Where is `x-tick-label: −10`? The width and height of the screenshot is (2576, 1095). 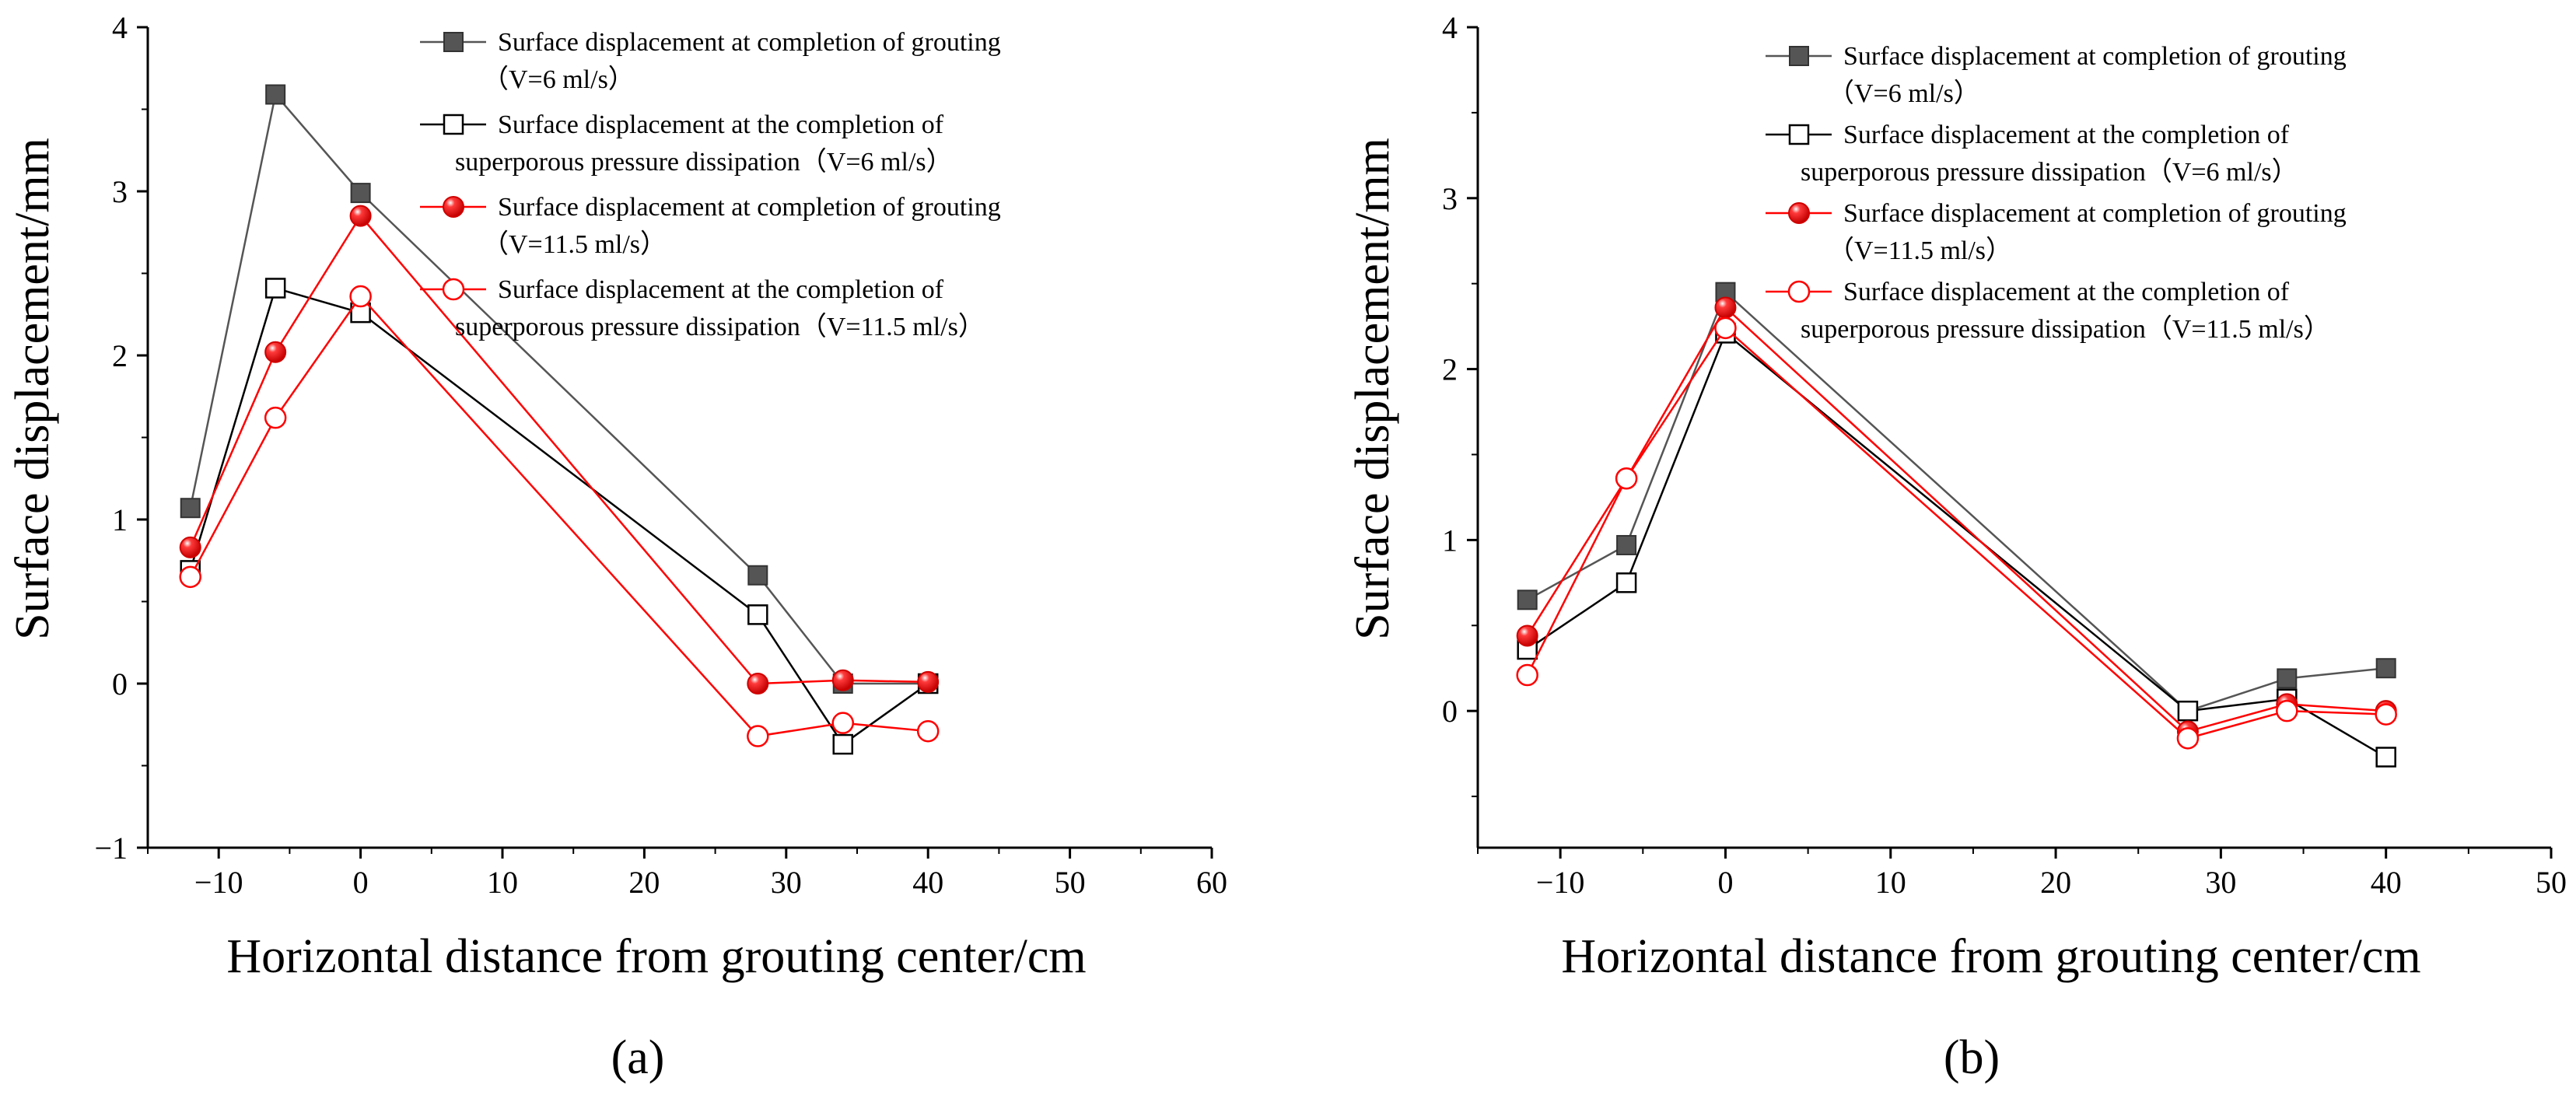
x-tick-label: −10 is located at coordinates (219, 882).